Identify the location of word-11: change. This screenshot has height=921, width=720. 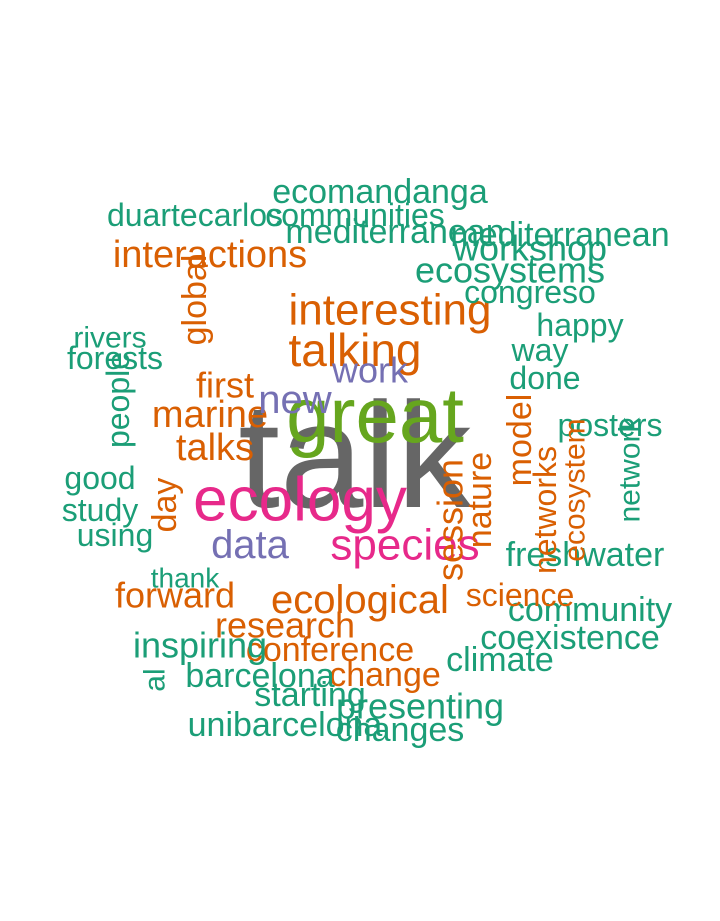
(385, 675).